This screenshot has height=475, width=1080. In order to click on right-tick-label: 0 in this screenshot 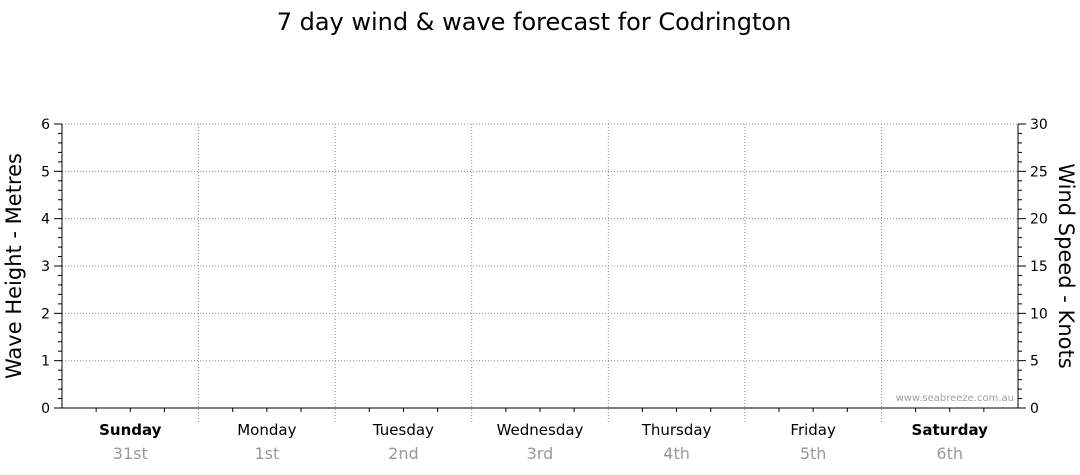, I will do `click(1034, 409)`.